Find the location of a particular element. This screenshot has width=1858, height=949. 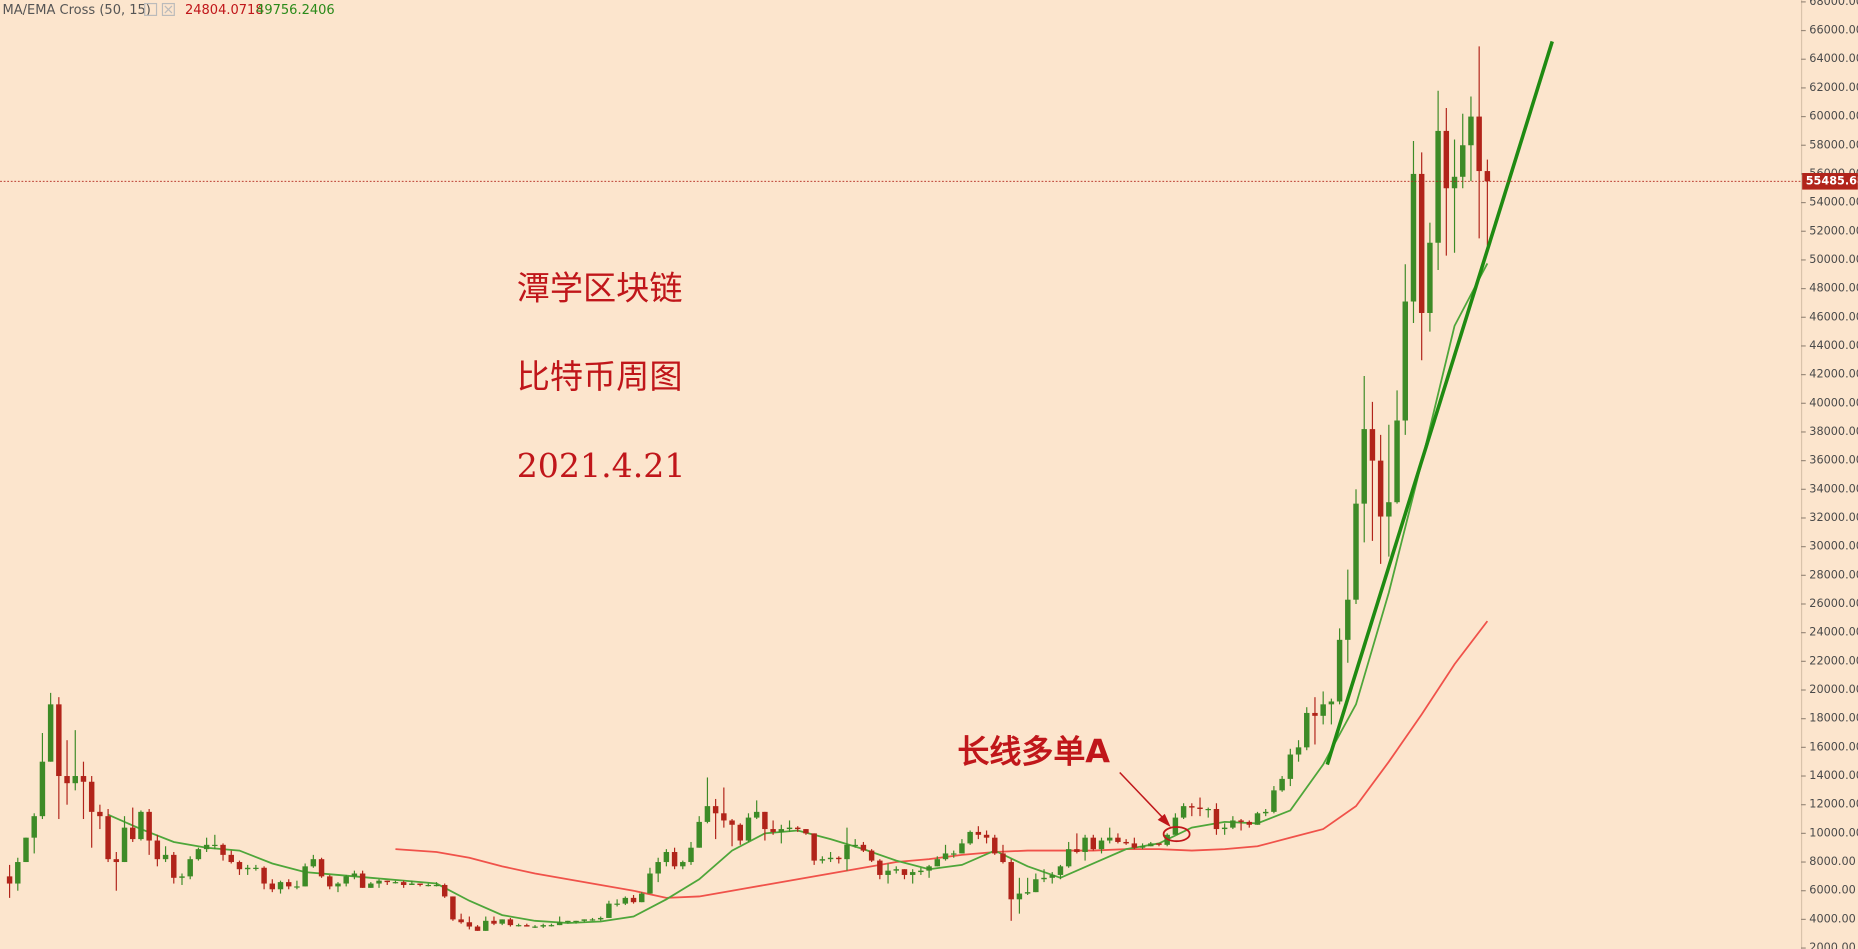

close-cross is located at coordinates (168, 9).